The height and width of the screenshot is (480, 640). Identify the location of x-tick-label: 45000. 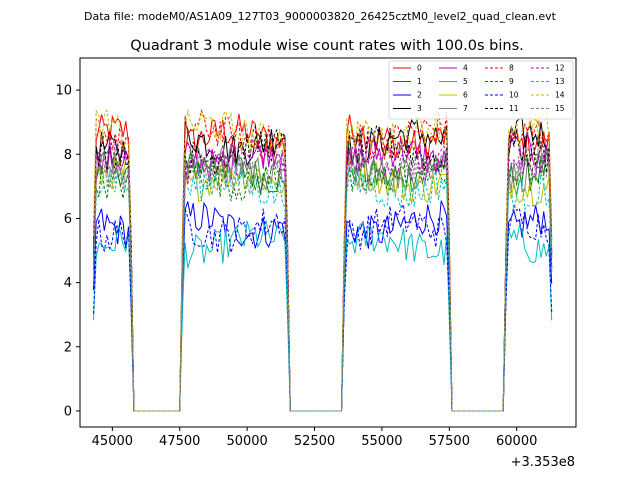
(112, 441).